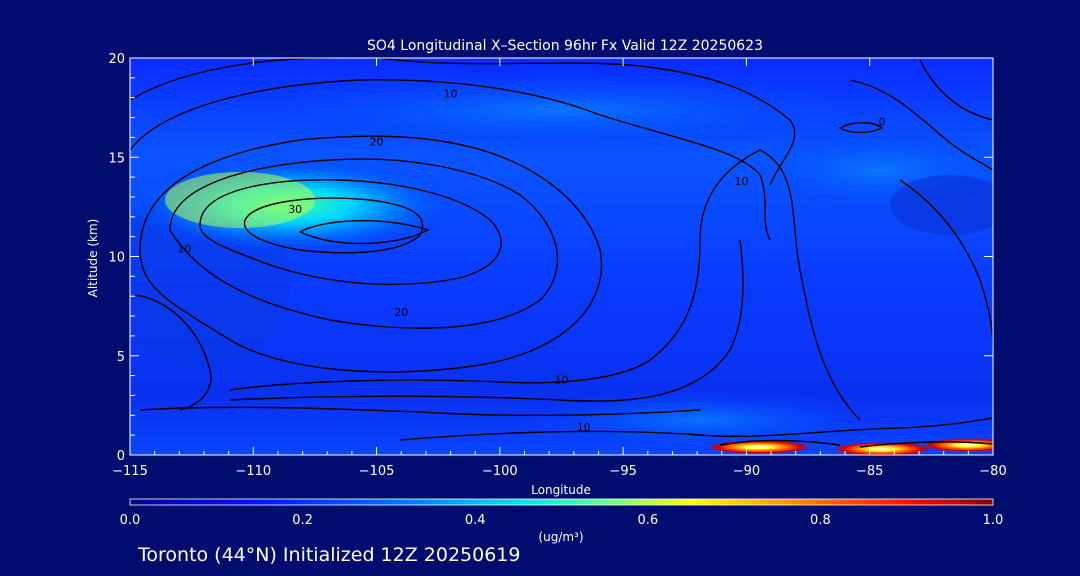 The width and height of the screenshot is (1080, 576). I want to click on x-tick-label: −90, so click(746, 471).